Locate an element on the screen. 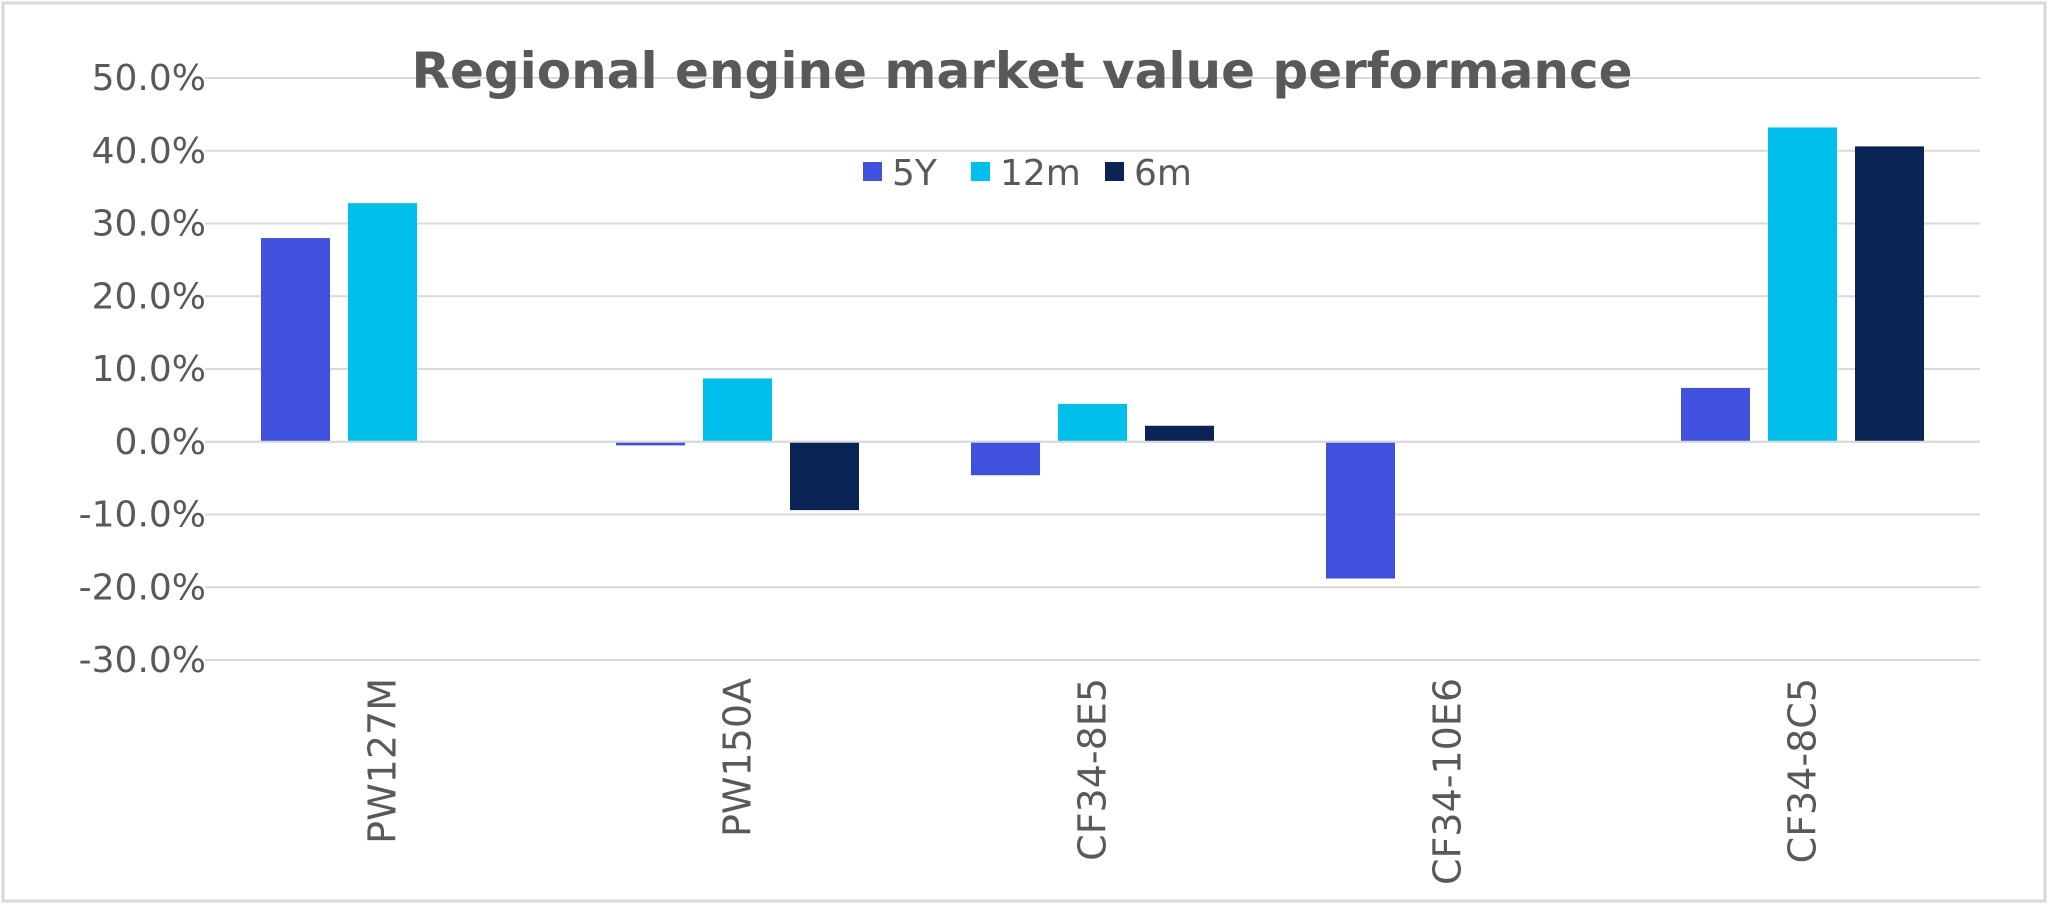 This screenshot has width=2048, height=904. category-label: PW150A is located at coordinates (738, 757).